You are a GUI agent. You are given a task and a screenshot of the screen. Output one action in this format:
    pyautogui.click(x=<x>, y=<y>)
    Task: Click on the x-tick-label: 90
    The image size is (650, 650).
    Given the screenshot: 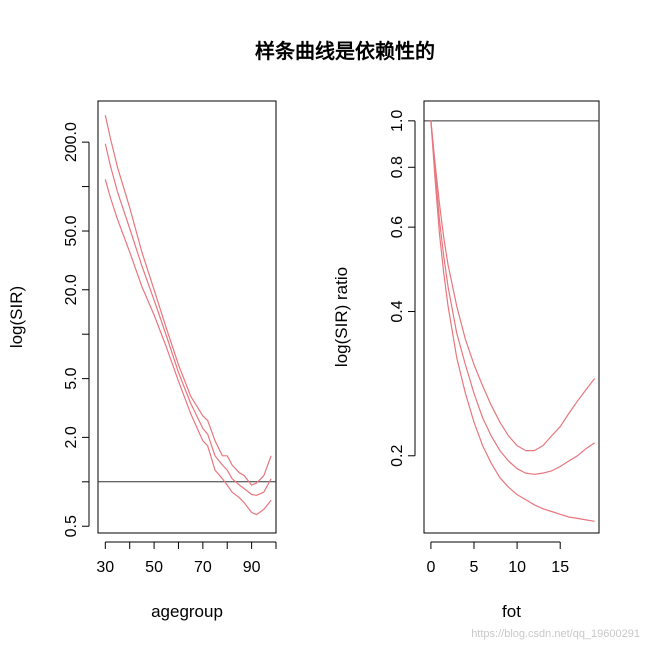 What is the action you would take?
    pyautogui.click(x=252, y=567)
    